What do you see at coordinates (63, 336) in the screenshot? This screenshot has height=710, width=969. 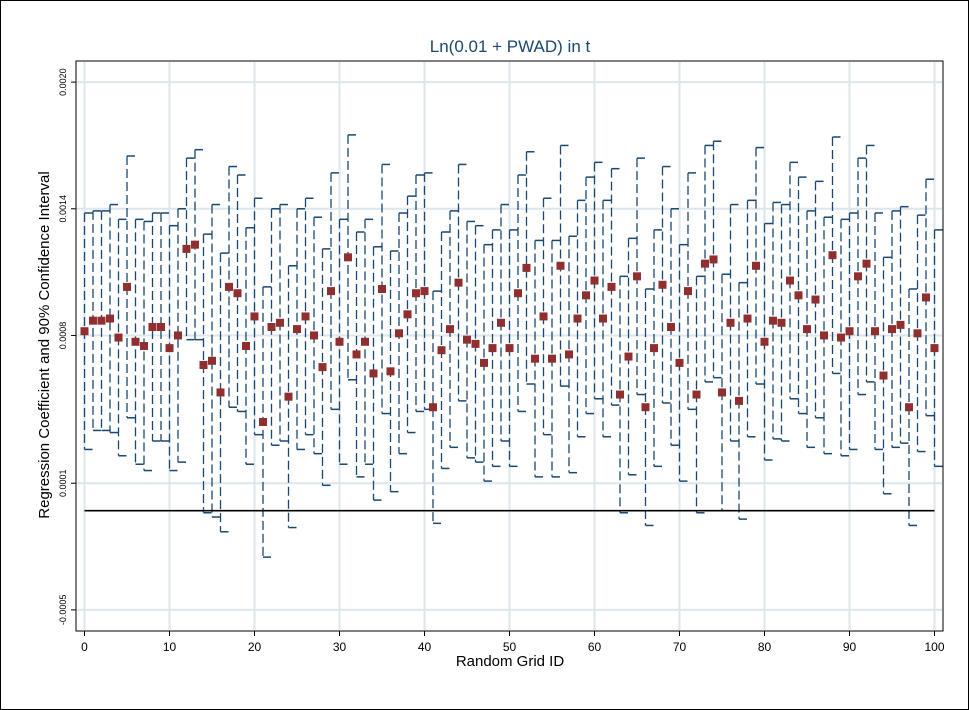 I see `y-tick-label: 0.0008` at bounding box center [63, 336].